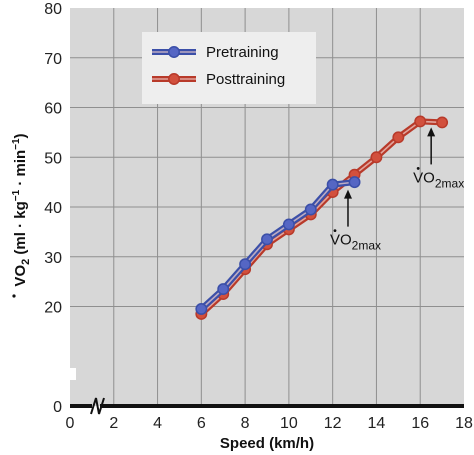  Describe the element at coordinates (68, 374) in the screenshot. I see `y-axis-break-mark` at that location.